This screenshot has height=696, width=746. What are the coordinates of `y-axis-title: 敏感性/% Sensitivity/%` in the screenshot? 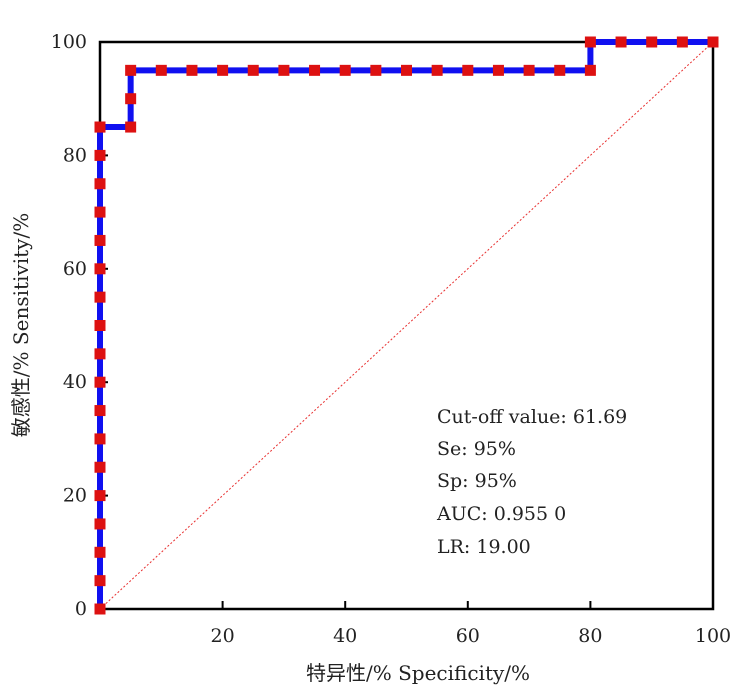 It's located at (21, 325).